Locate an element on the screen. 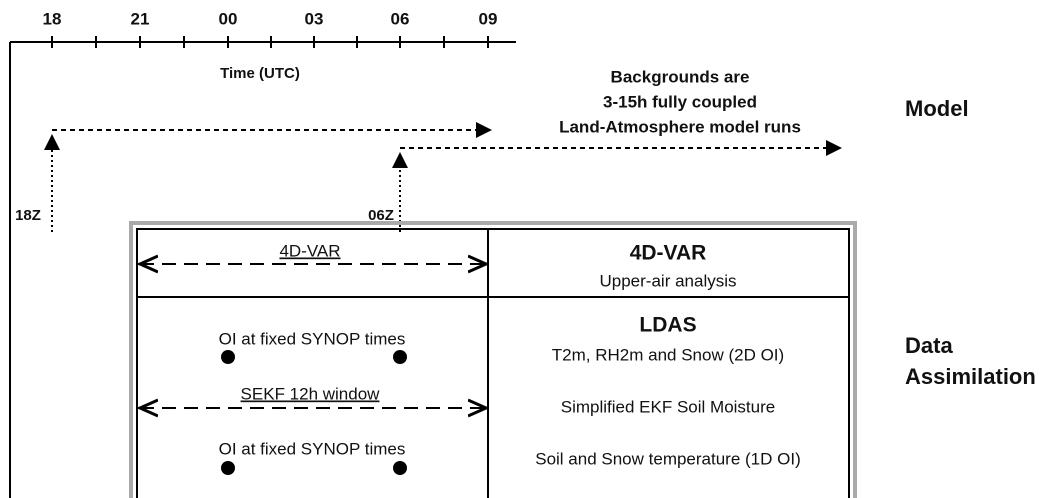  model-note: Backgrounds are is located at coordinates (680, 76).